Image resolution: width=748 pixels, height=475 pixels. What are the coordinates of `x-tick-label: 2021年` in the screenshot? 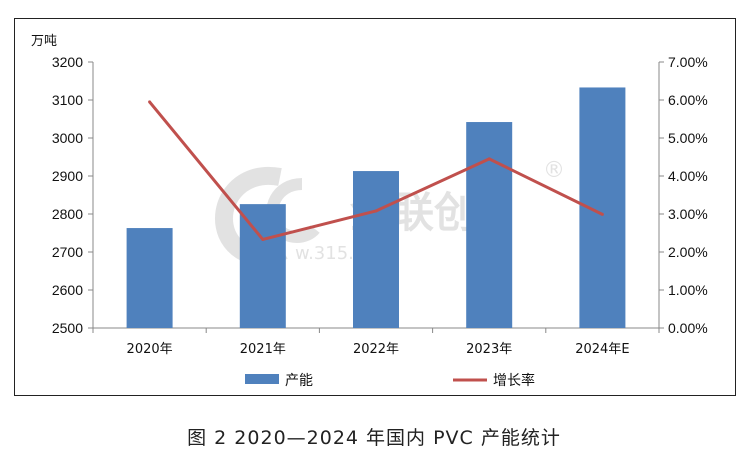 It's located at (263, 349).